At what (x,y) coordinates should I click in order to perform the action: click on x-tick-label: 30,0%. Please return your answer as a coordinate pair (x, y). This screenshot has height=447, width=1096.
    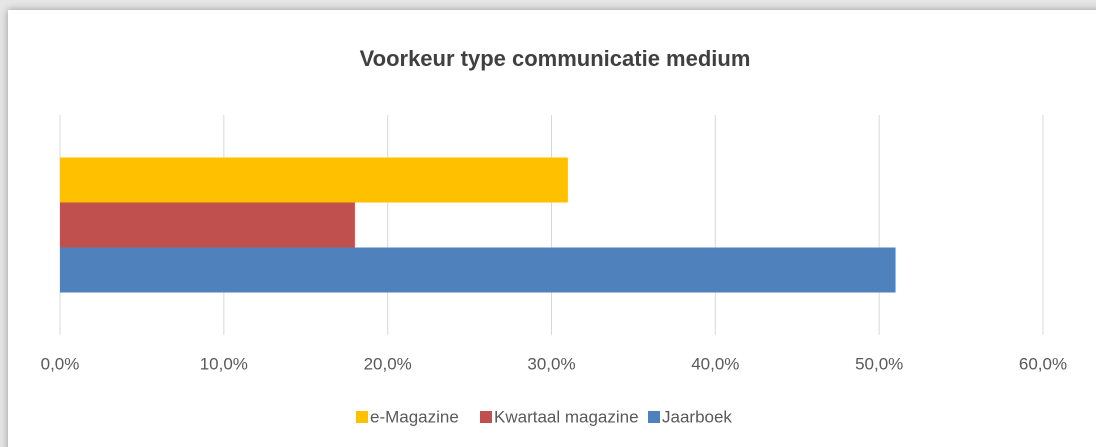
    Looking at the image, I should click on (551, 363).